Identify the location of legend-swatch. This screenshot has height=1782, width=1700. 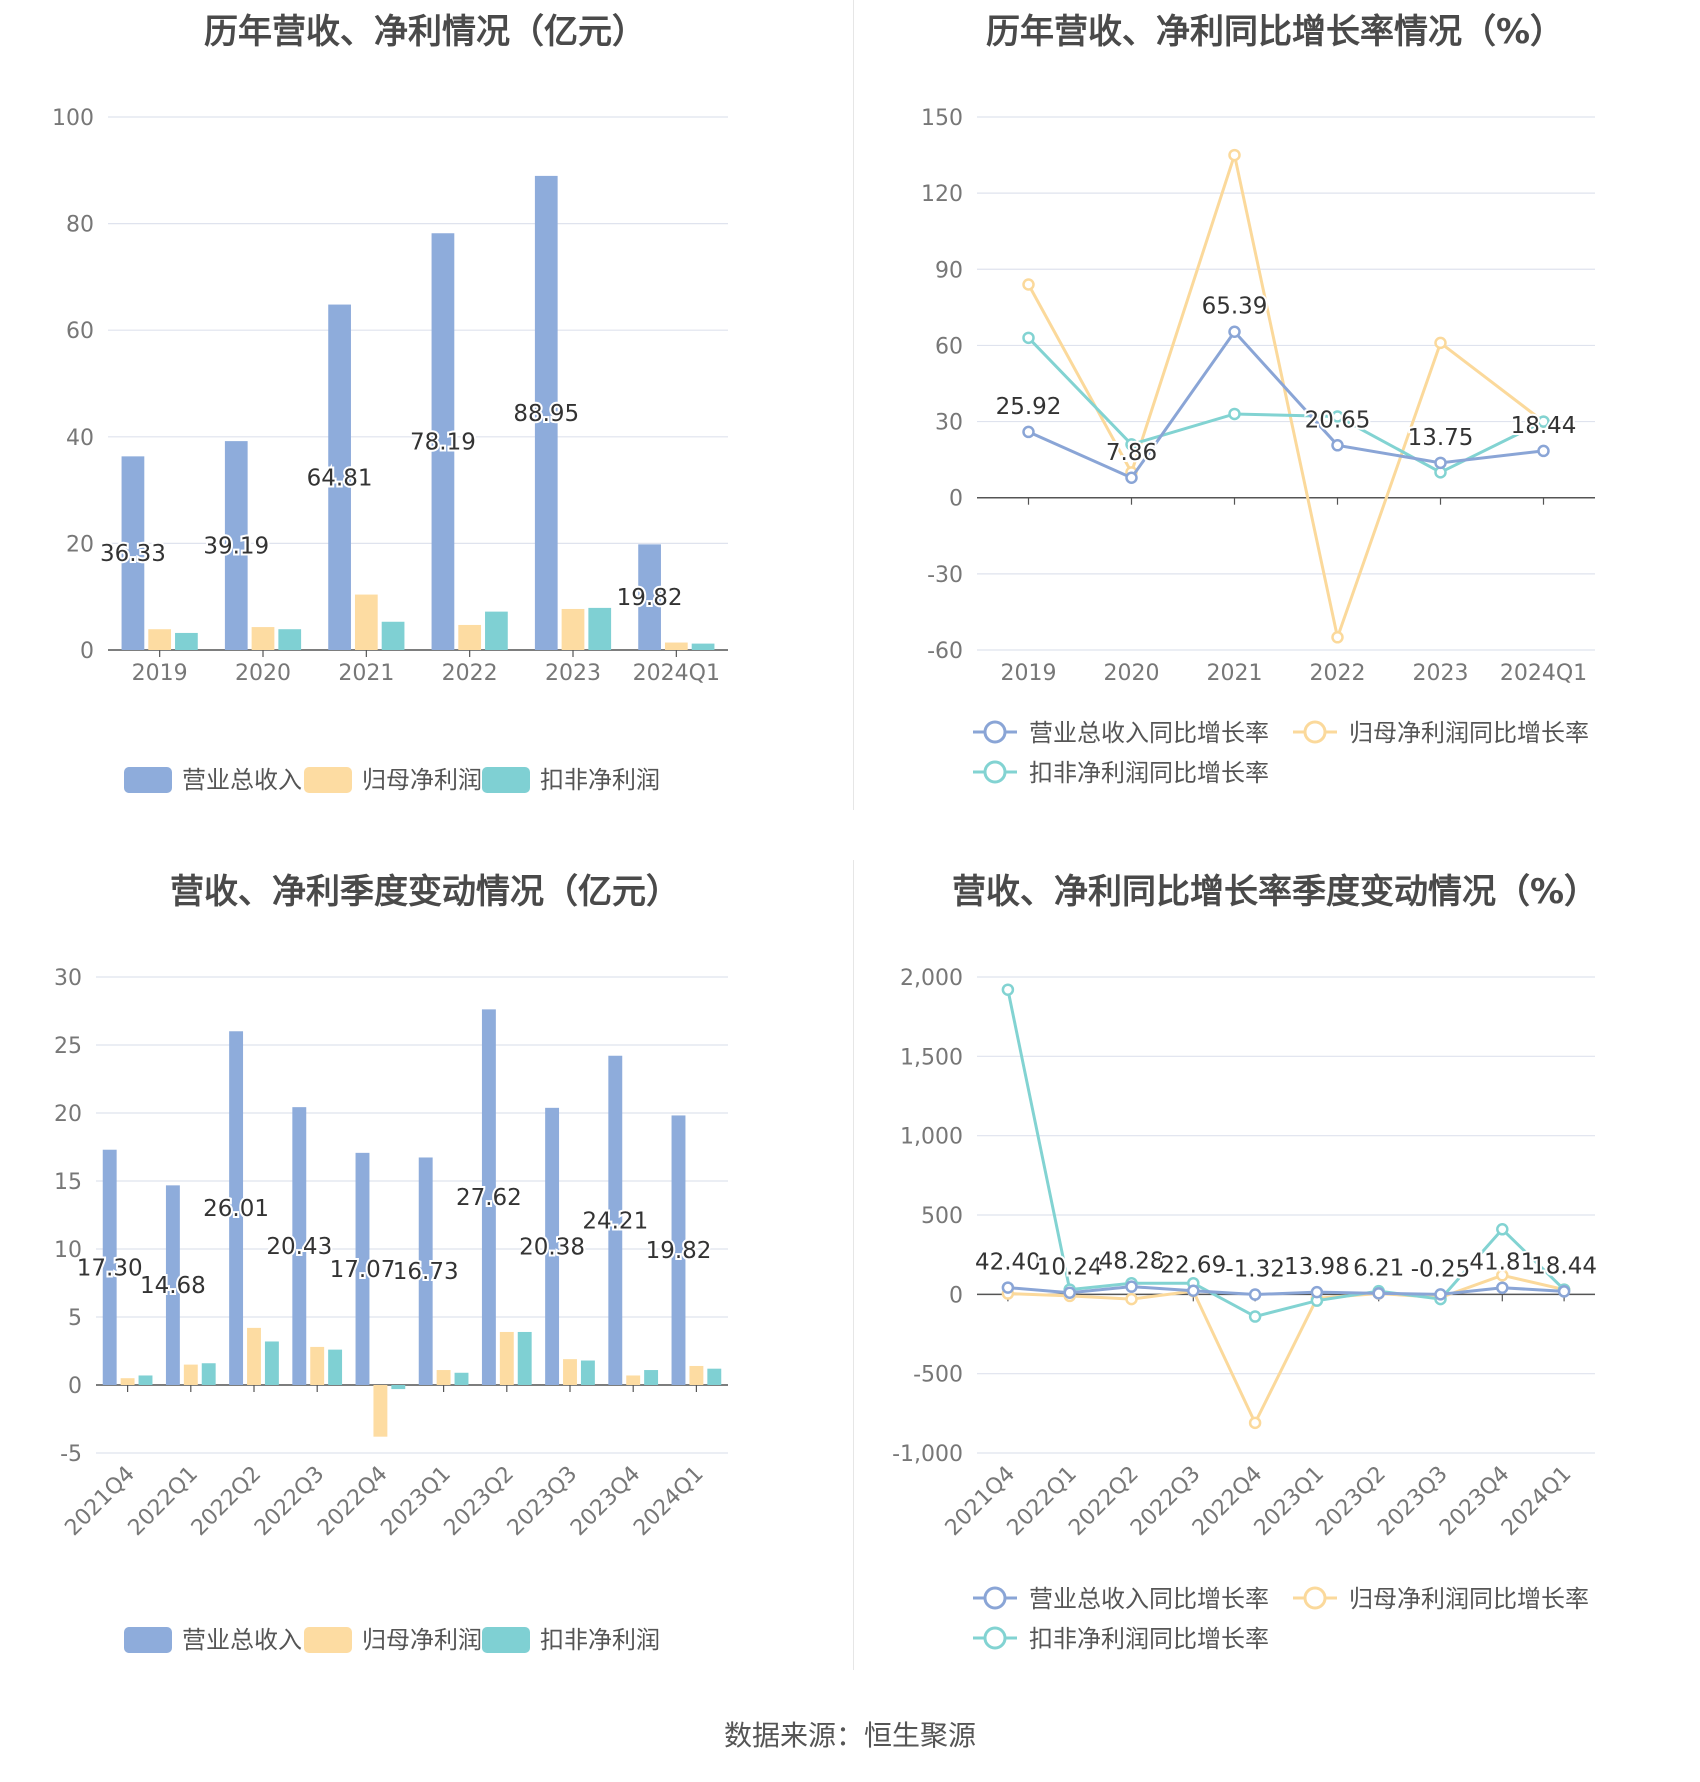
(506, 780).